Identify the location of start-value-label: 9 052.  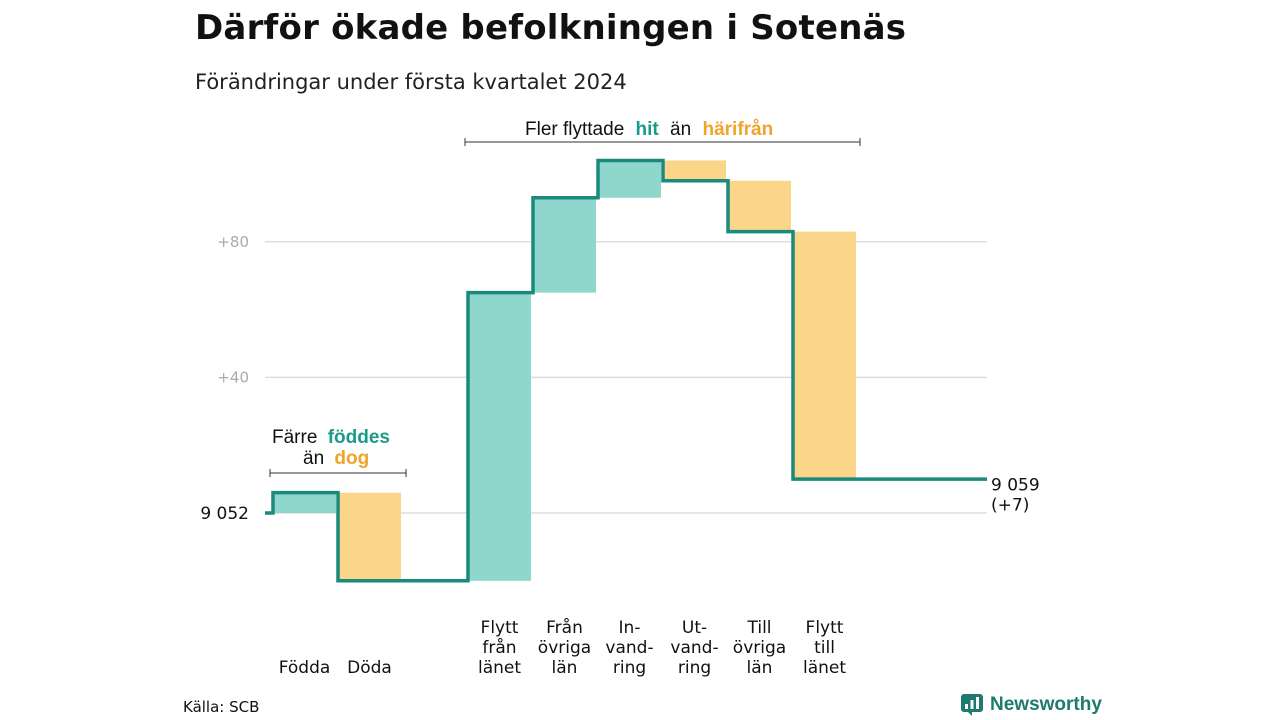
(224, 514).